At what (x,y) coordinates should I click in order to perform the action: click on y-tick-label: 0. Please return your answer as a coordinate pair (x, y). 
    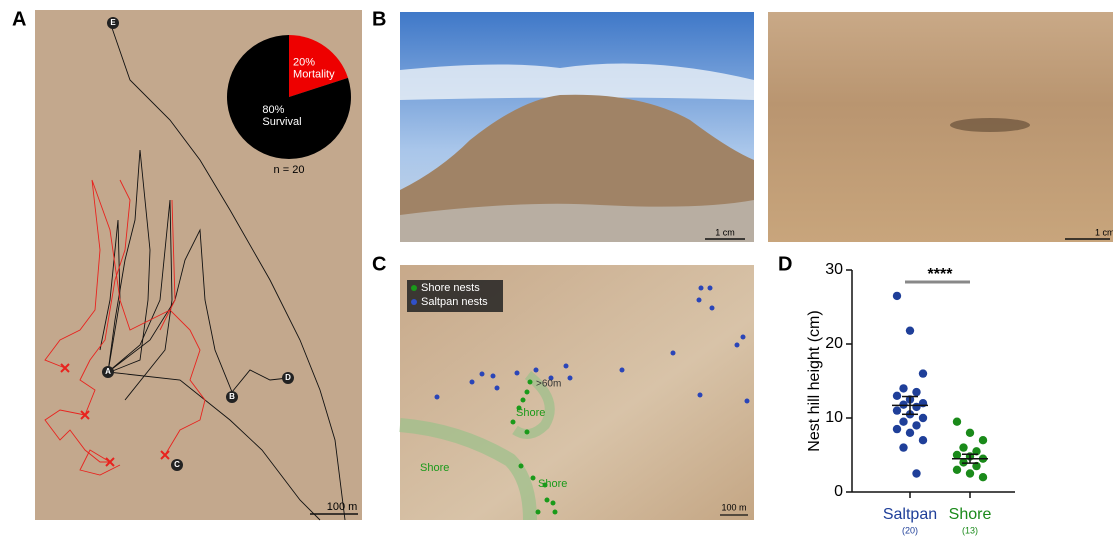
    Looking at the image, I should click on (838, 491).